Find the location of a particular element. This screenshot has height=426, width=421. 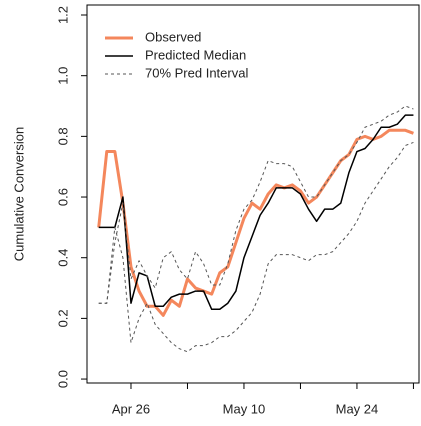

y-tick-label: 0.4 is located at coordinates (62, 258).